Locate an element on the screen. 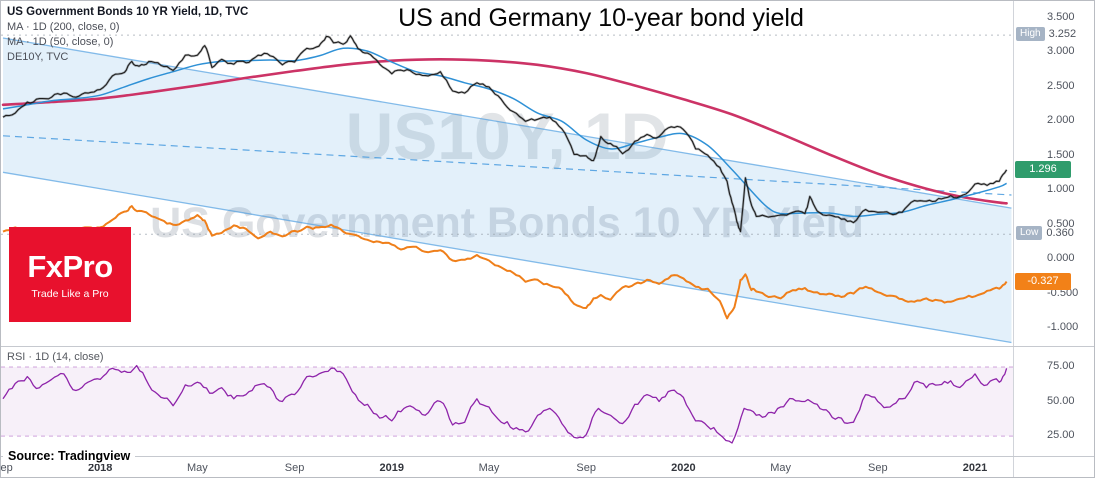 This screenshot has width=1095, height=478. fxpro-tagline: Trade Like a Pro is located at coordinates (70, 294).